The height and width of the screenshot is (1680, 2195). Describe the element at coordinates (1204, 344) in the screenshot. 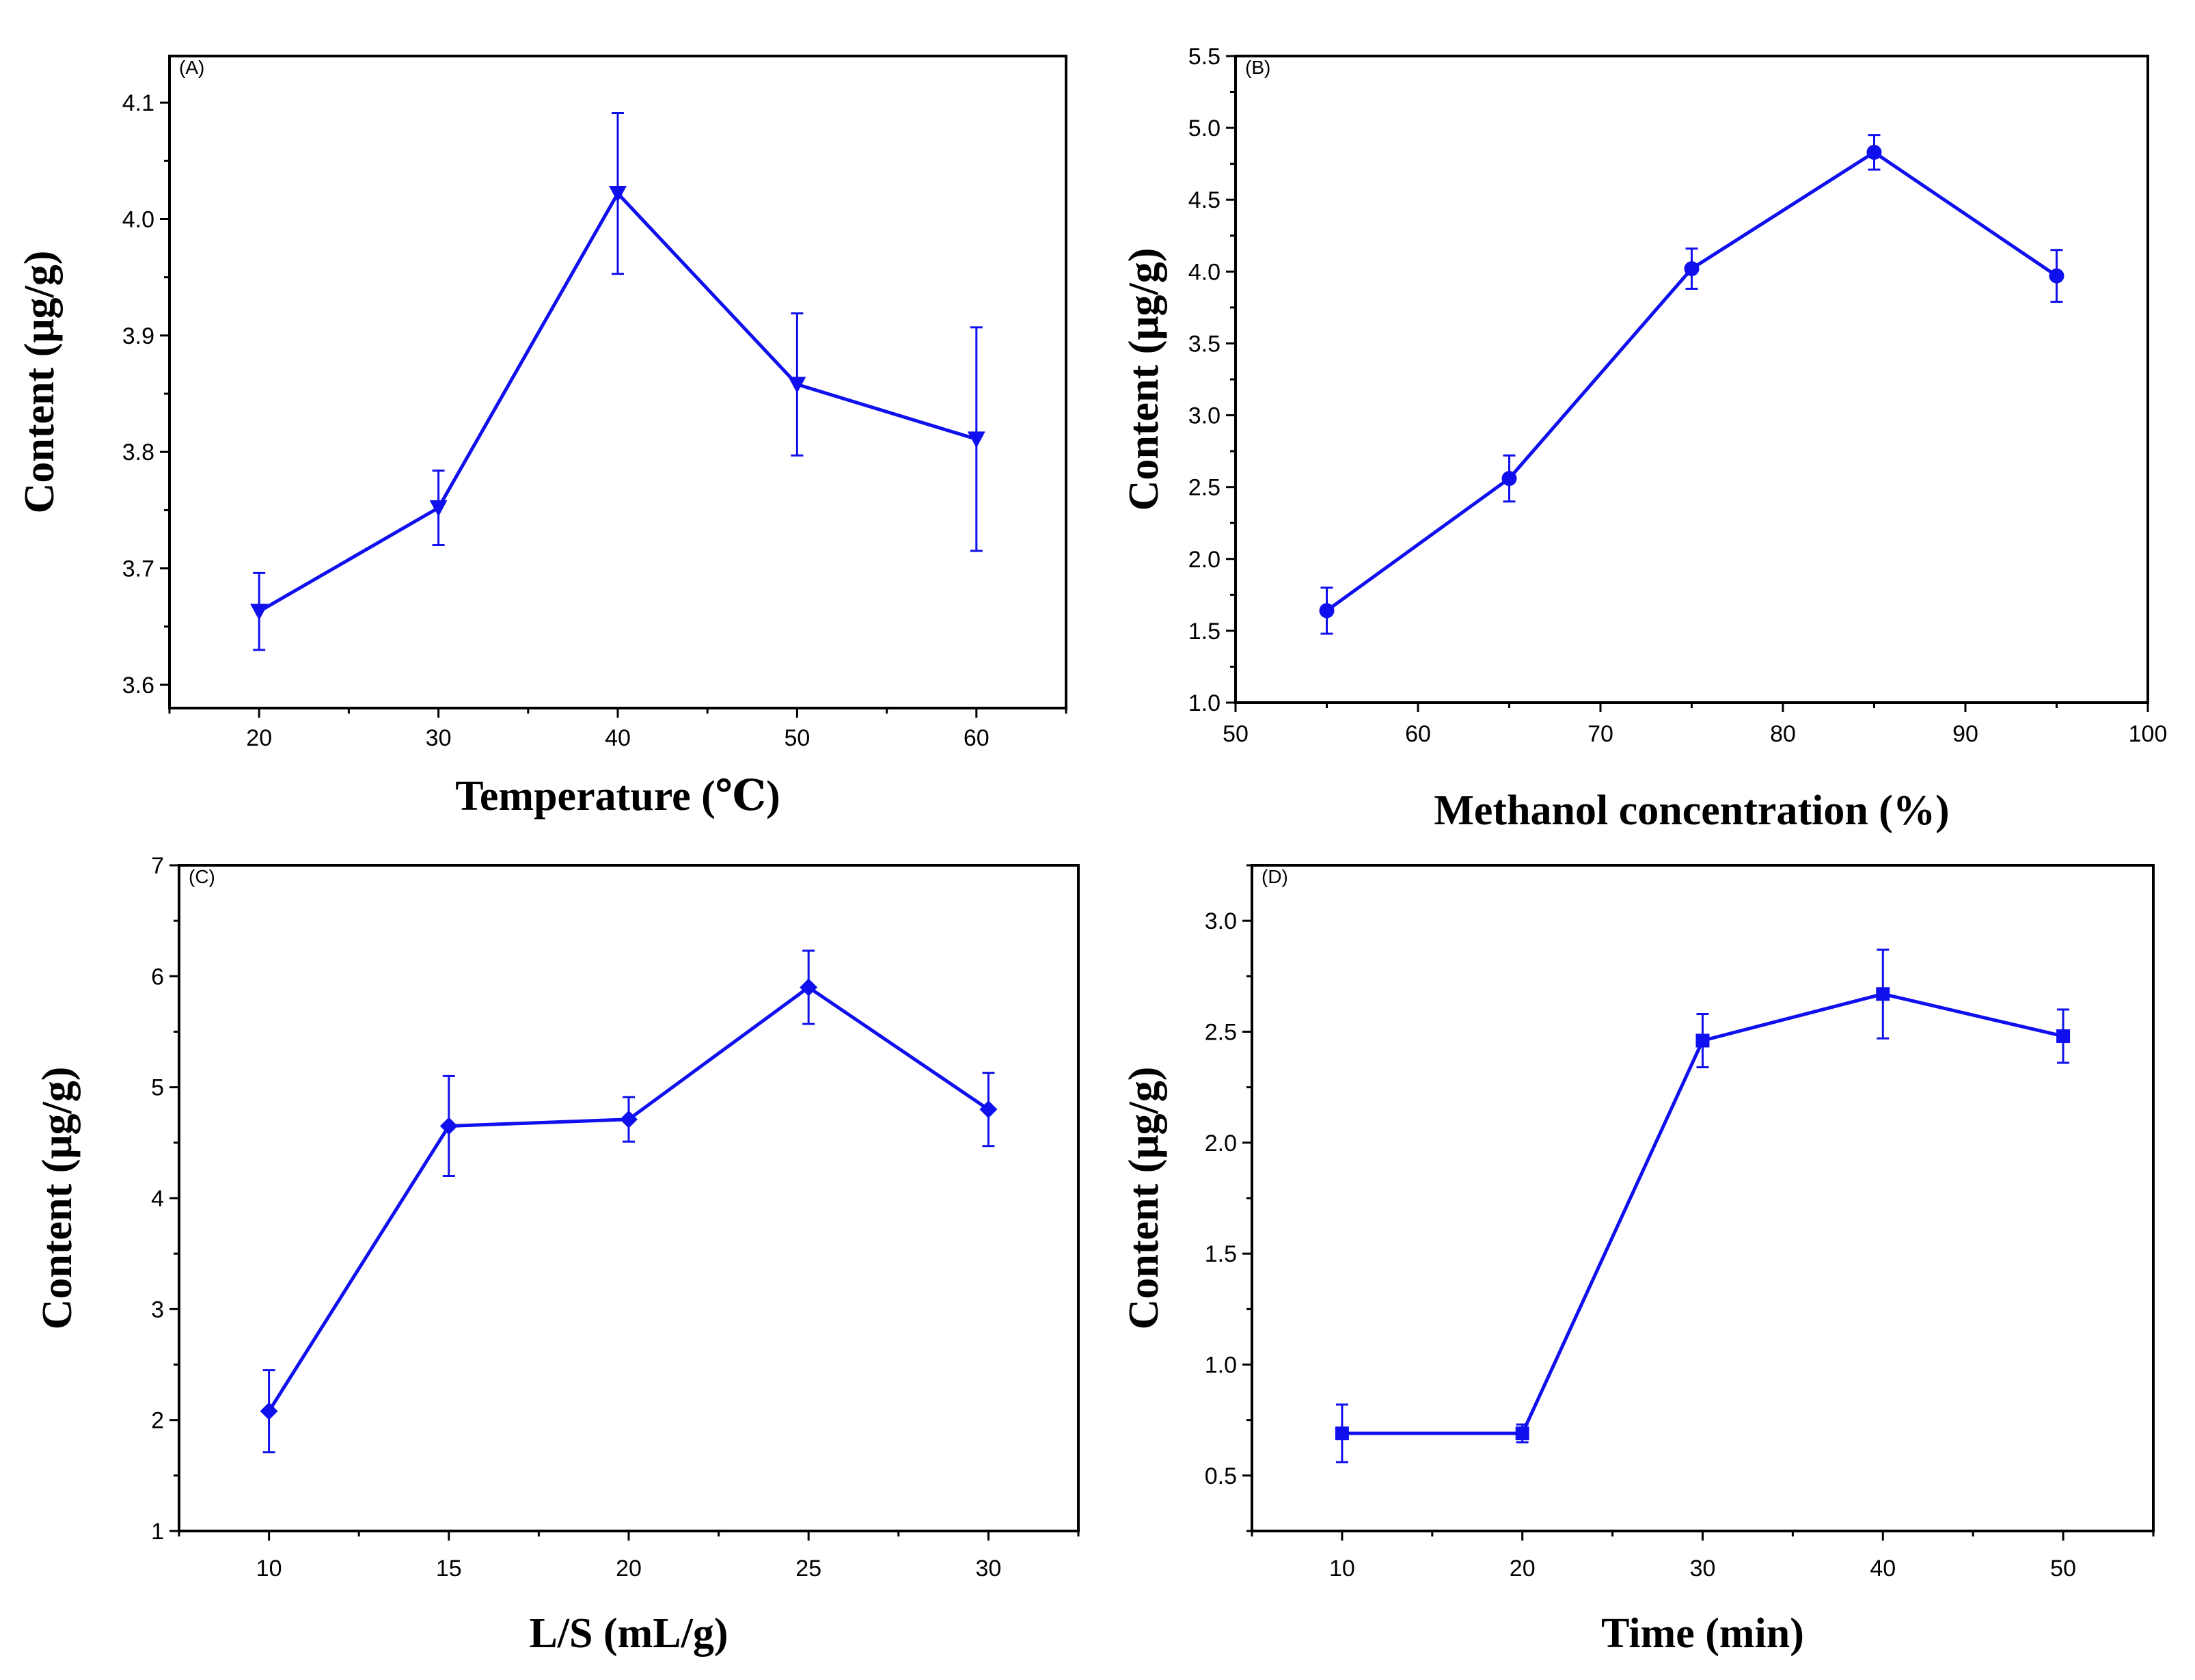

I see `y-tick-label: 3.5` at that location.